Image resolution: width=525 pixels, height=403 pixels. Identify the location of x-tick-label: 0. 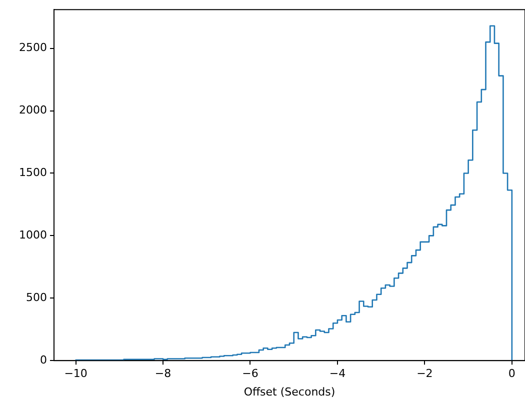
(512, 373).